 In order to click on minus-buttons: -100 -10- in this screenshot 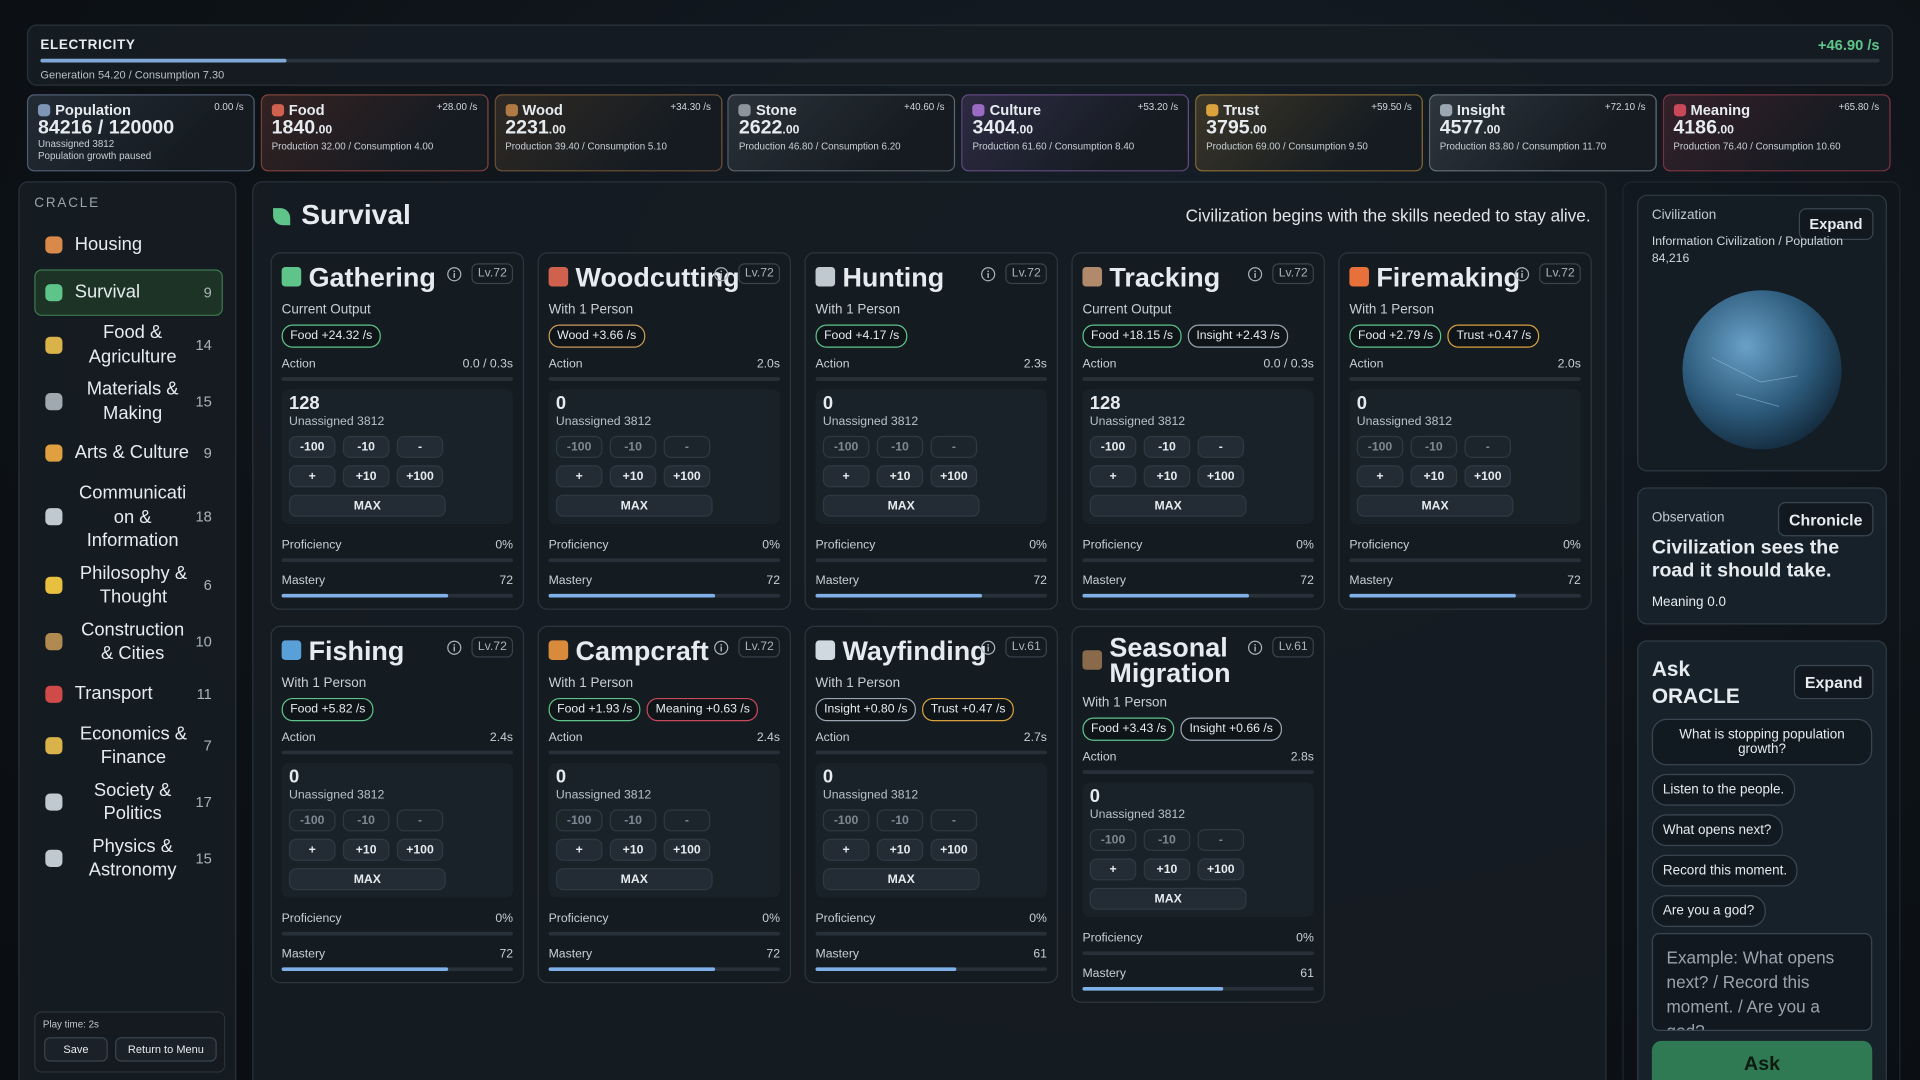, I will do `click(1465, 446)`.